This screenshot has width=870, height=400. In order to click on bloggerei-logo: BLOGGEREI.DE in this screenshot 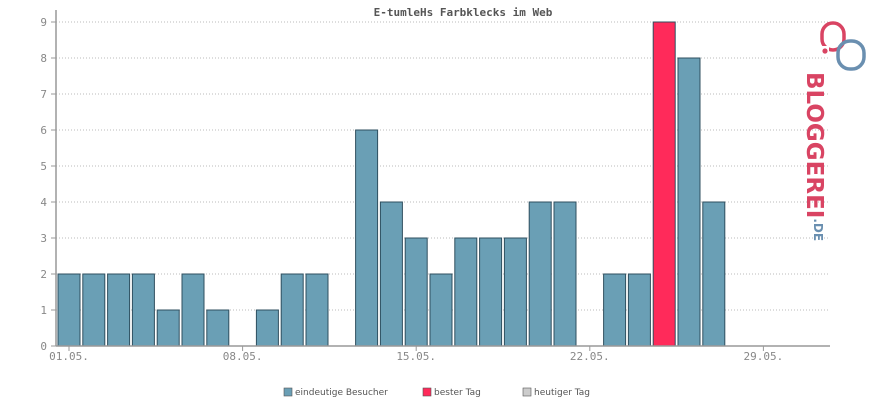, I will do `click(833, 131)`.